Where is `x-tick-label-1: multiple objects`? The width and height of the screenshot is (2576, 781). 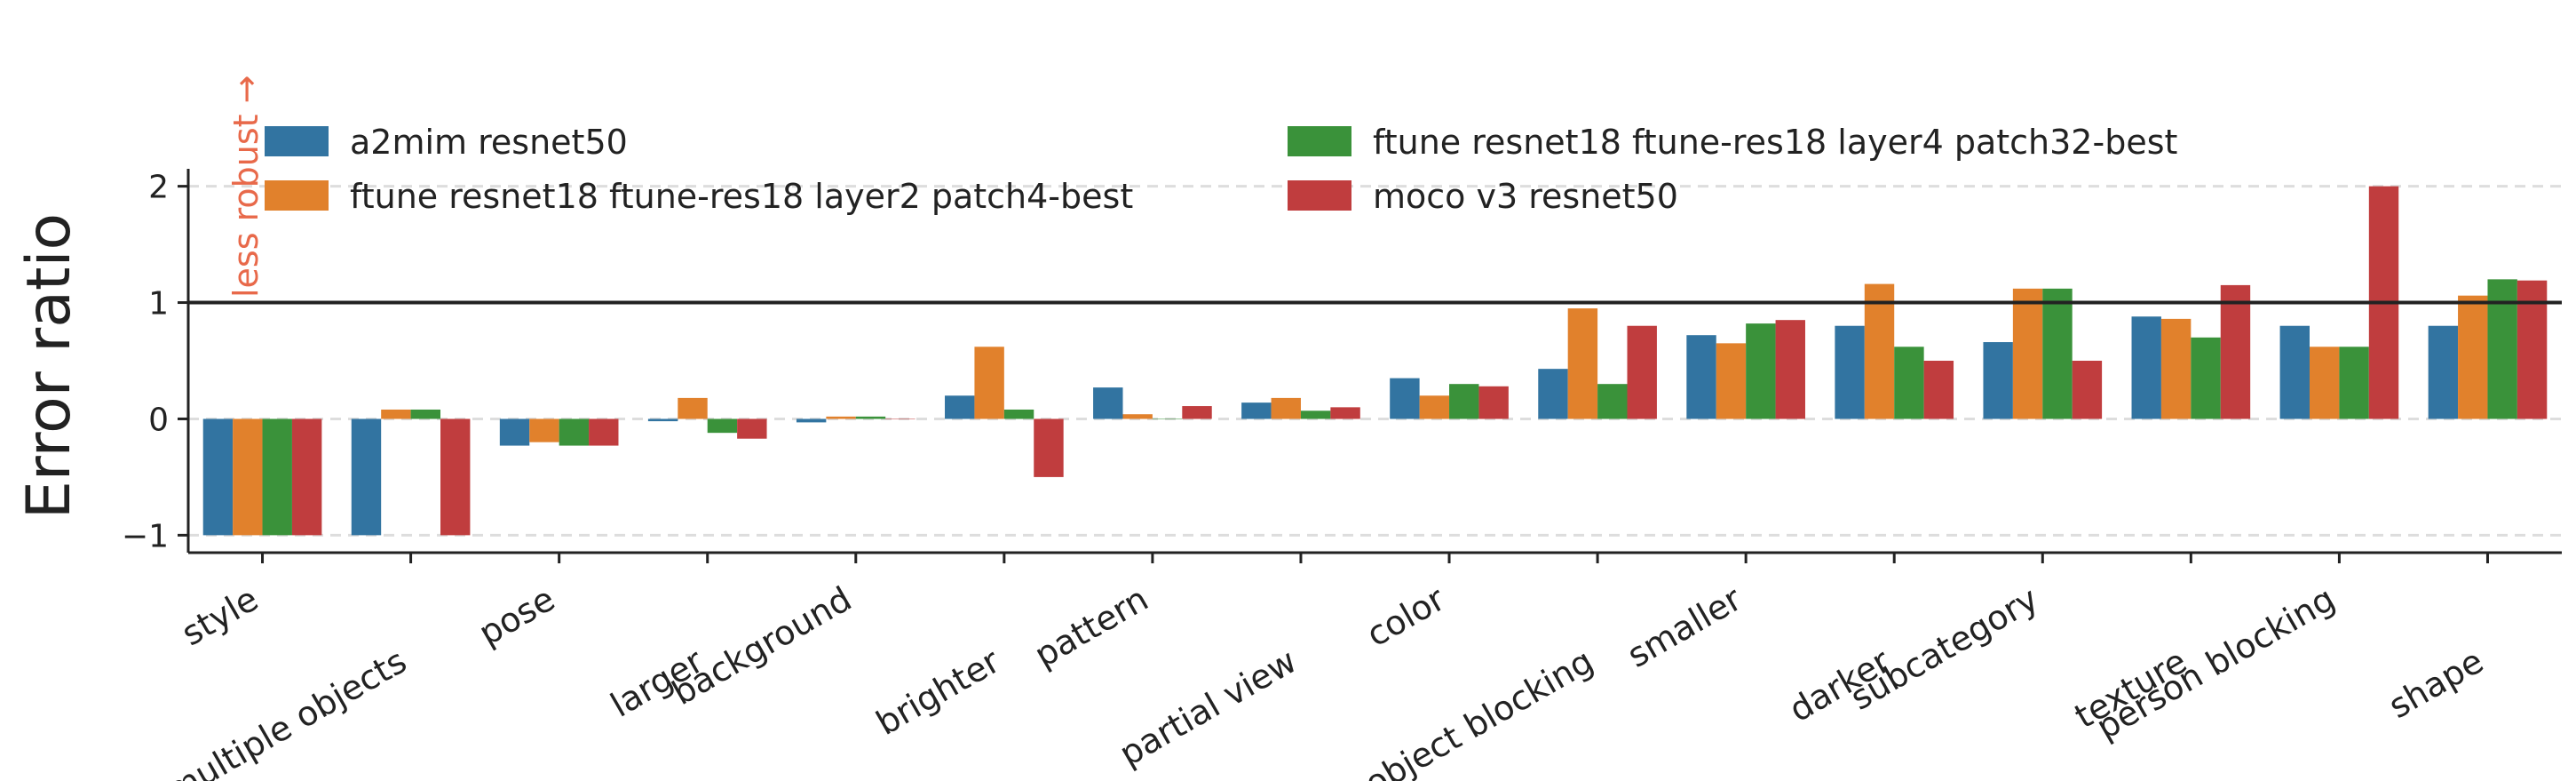
x-tick-label-1: multiple objects is located at coordinates (287, 711).